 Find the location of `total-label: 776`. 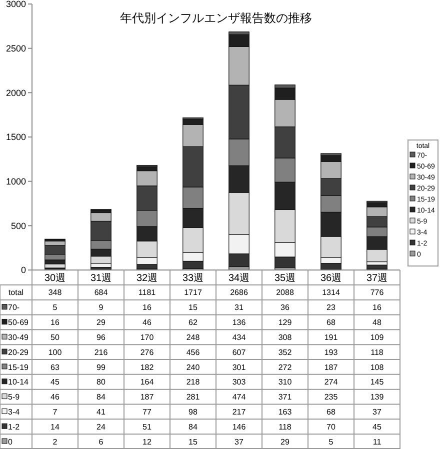

total-label: 776 is located at coordinates (377, 293).